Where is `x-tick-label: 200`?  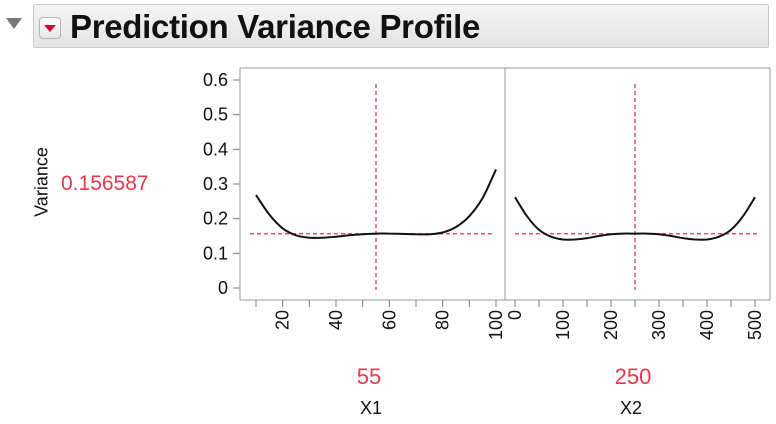 x-tick-label: 200 is located at coordinates (611, 325).